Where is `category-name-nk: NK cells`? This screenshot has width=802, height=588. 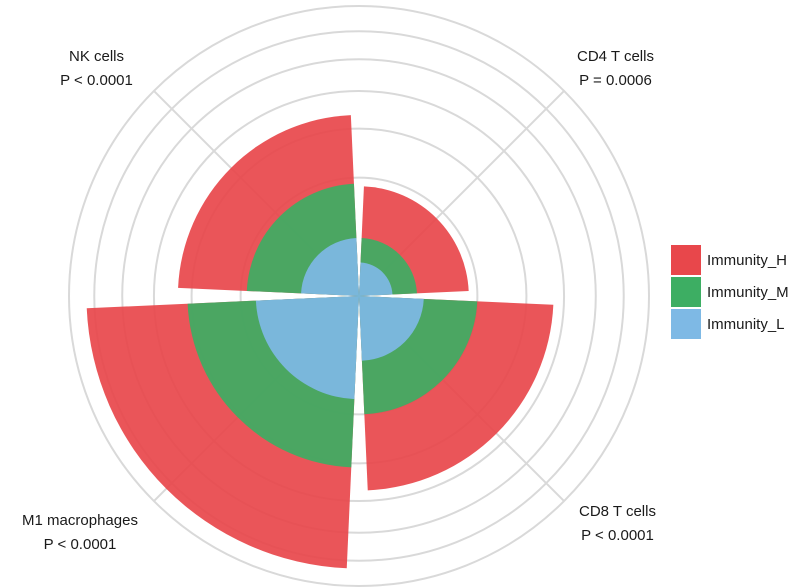
category-name-nk: NK cells is located at coordinates (96, 56).